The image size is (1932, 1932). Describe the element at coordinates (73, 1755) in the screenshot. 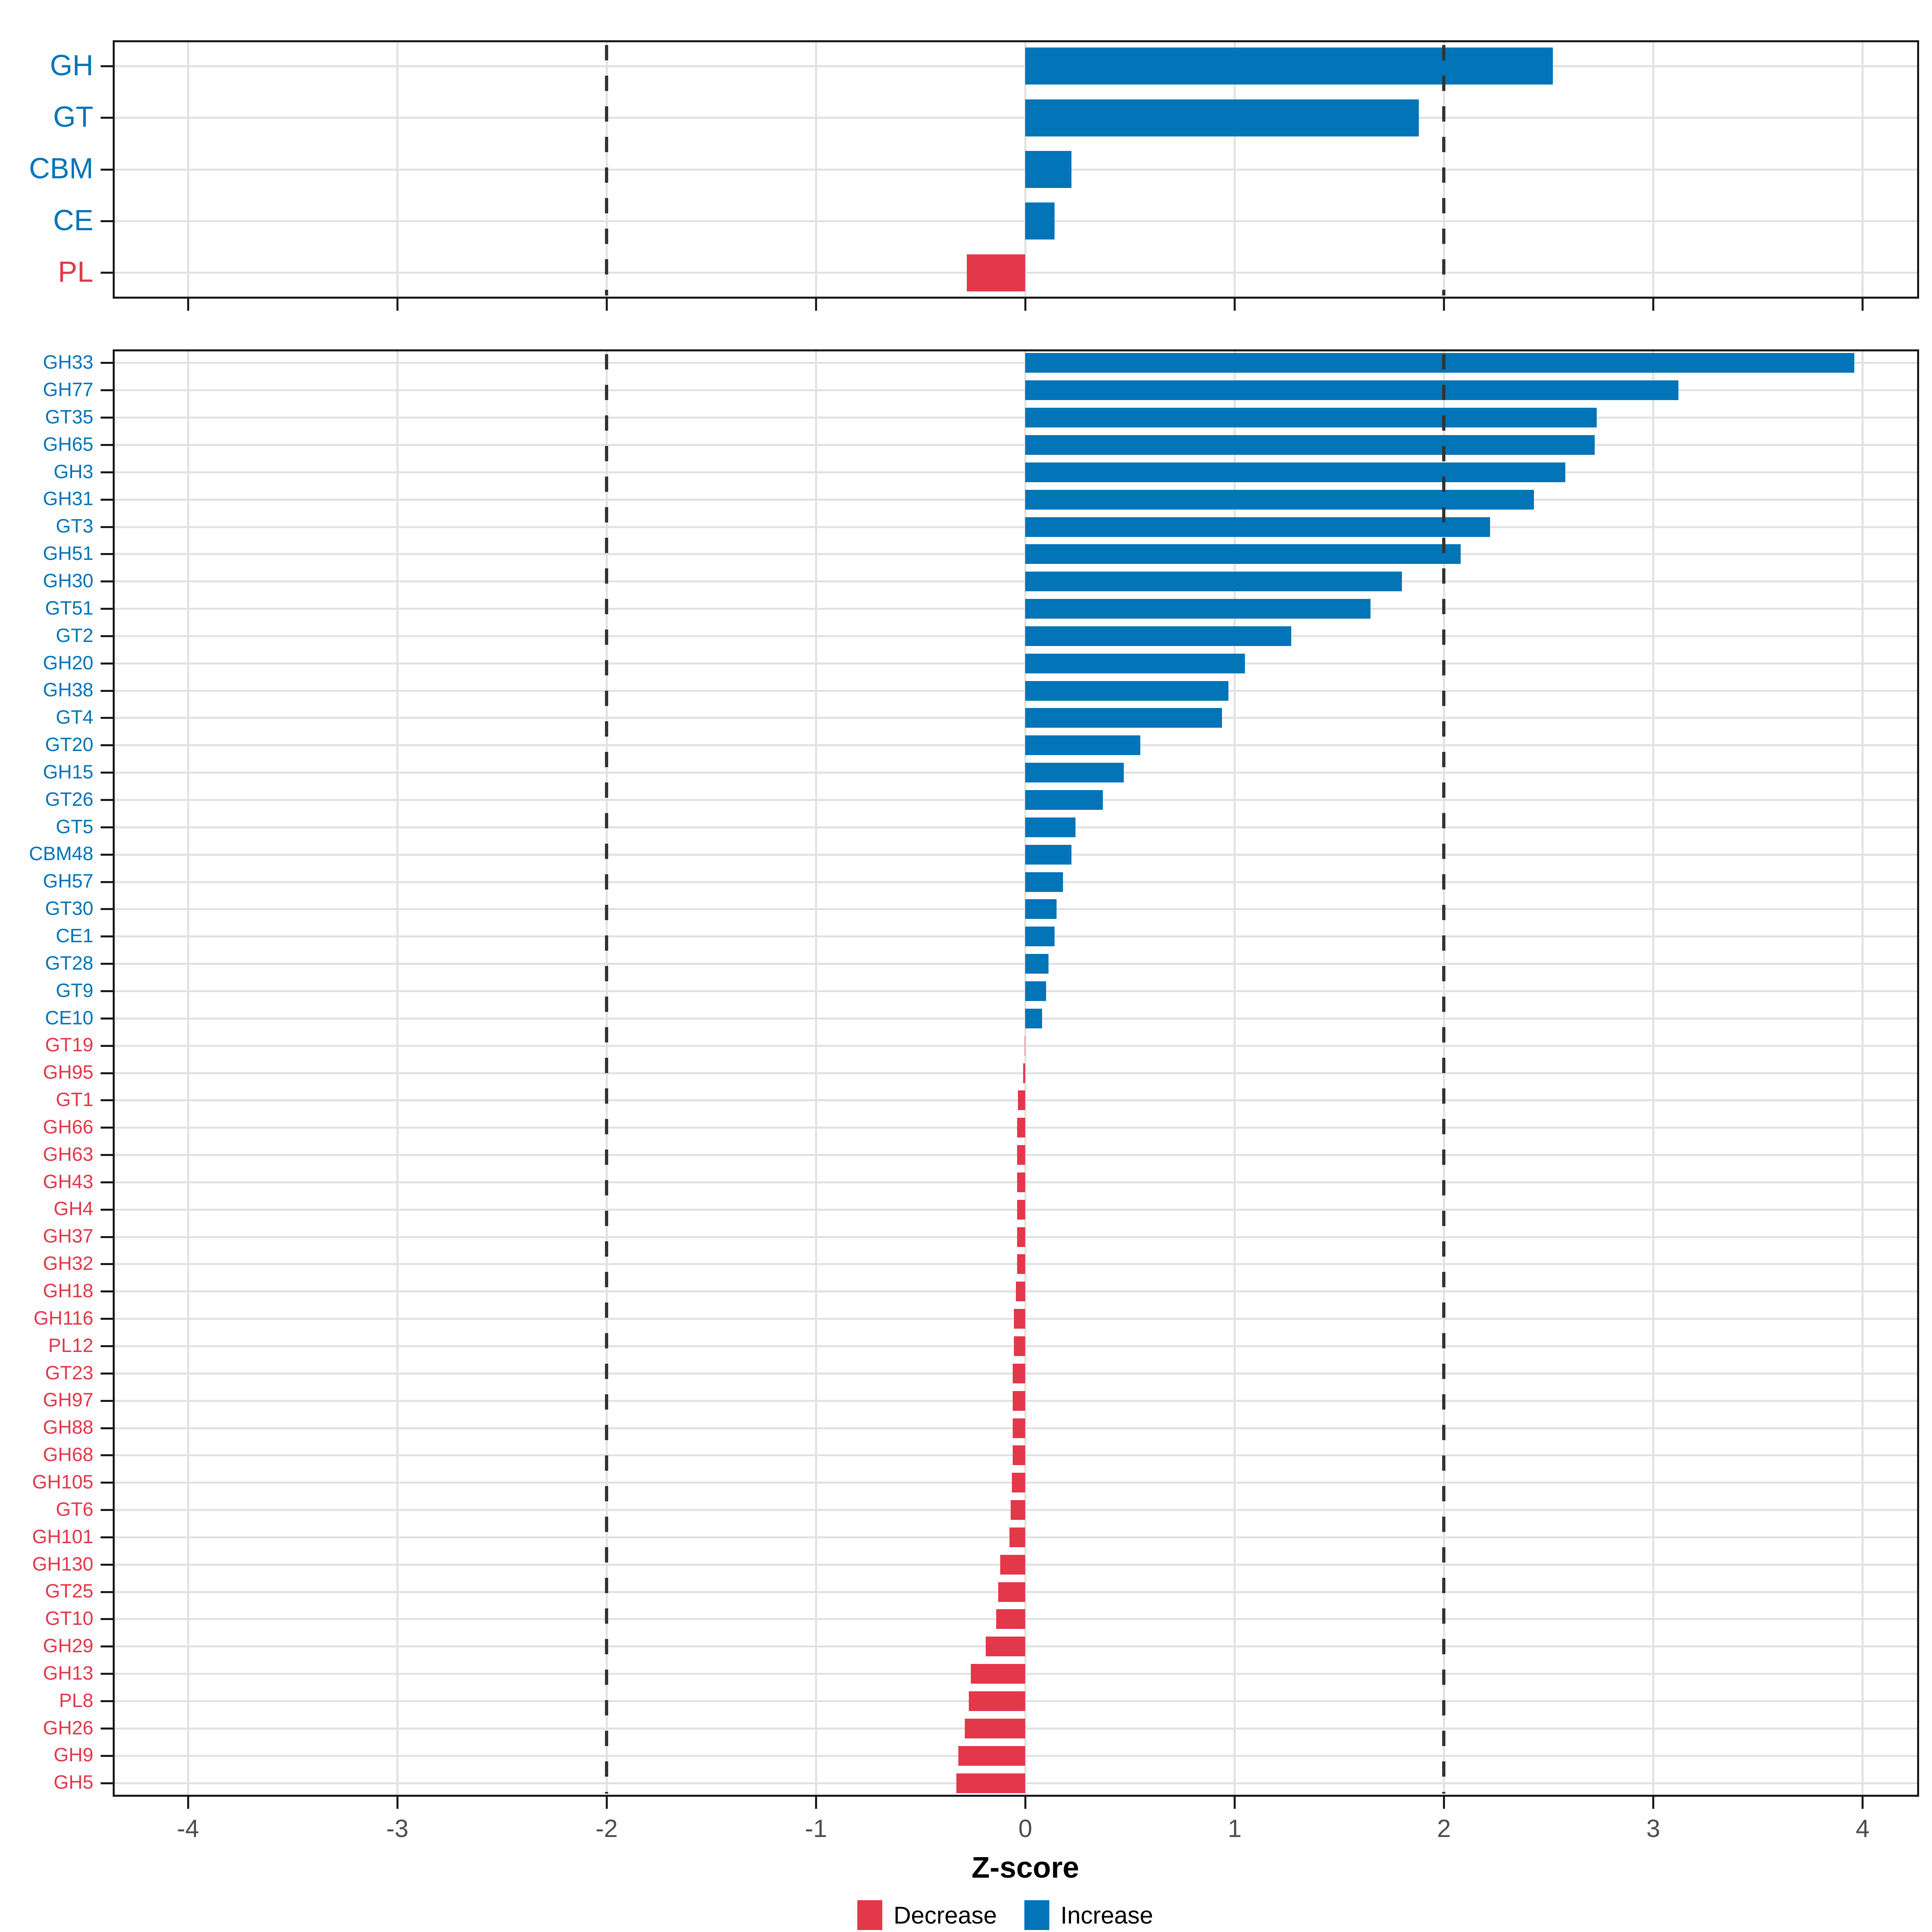

I see `y-axis-label-GH9: GH9` at that location.